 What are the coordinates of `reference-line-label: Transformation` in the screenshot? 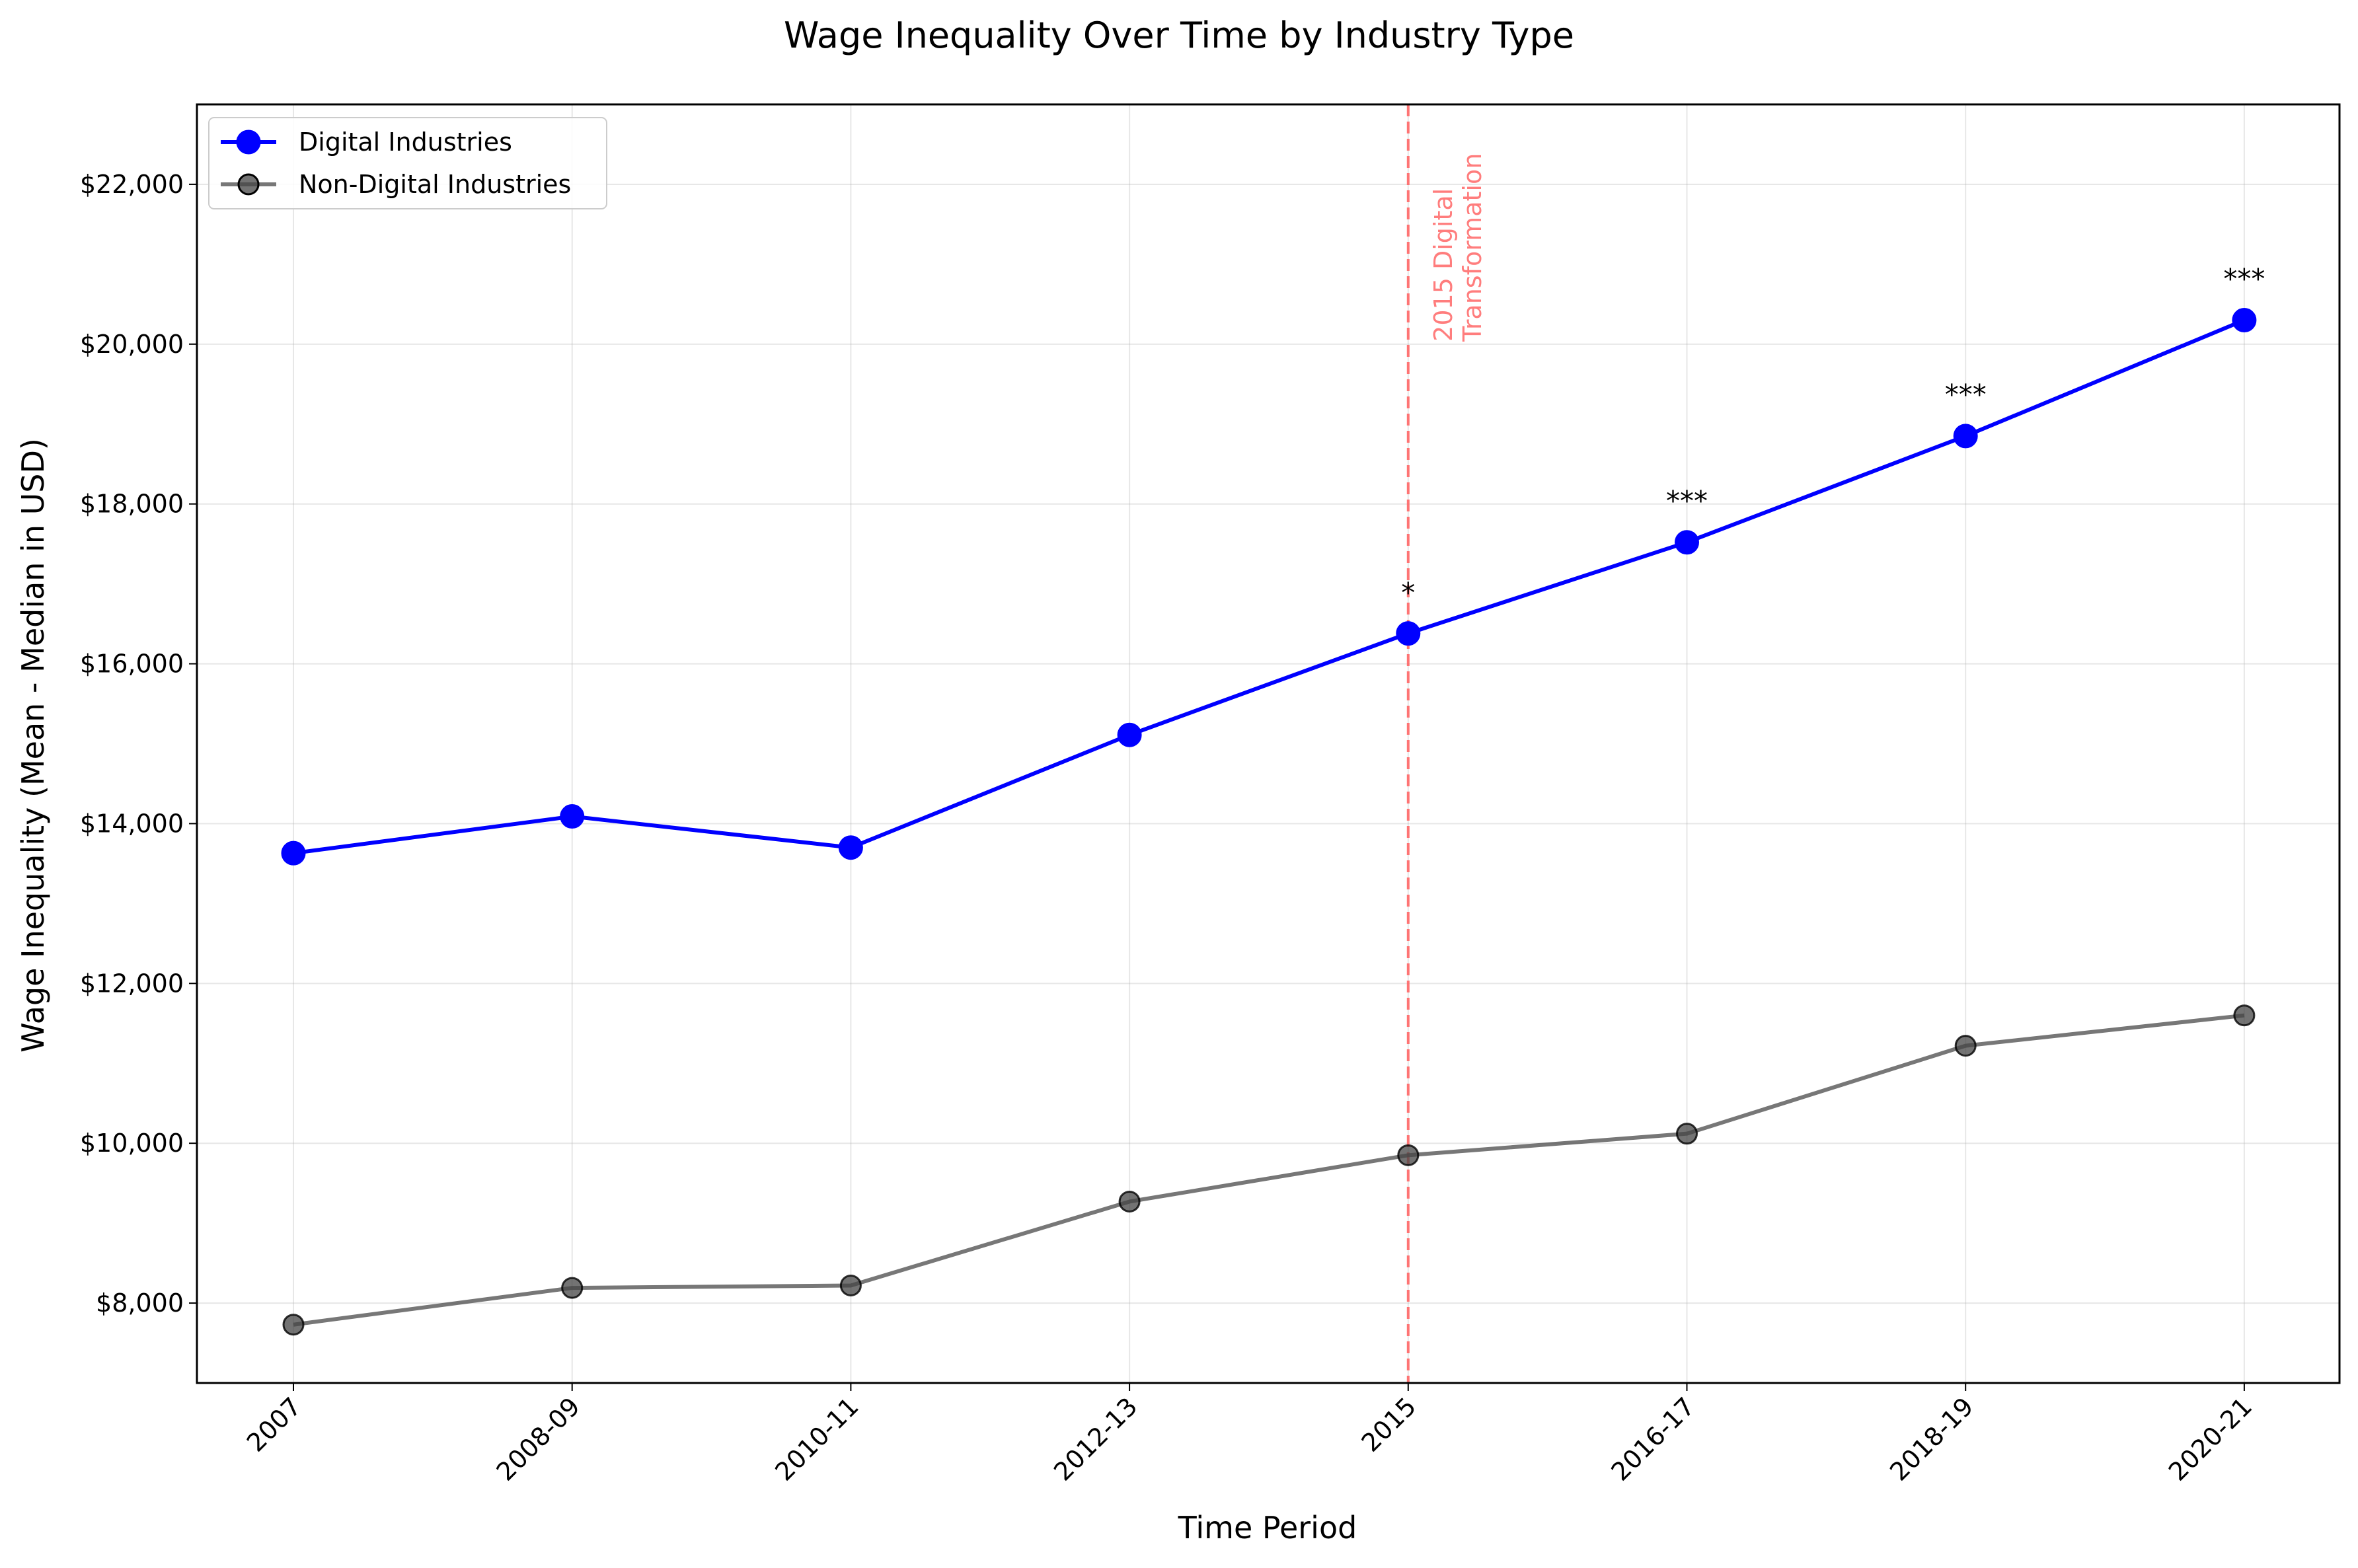 It's located at (1472, 247).